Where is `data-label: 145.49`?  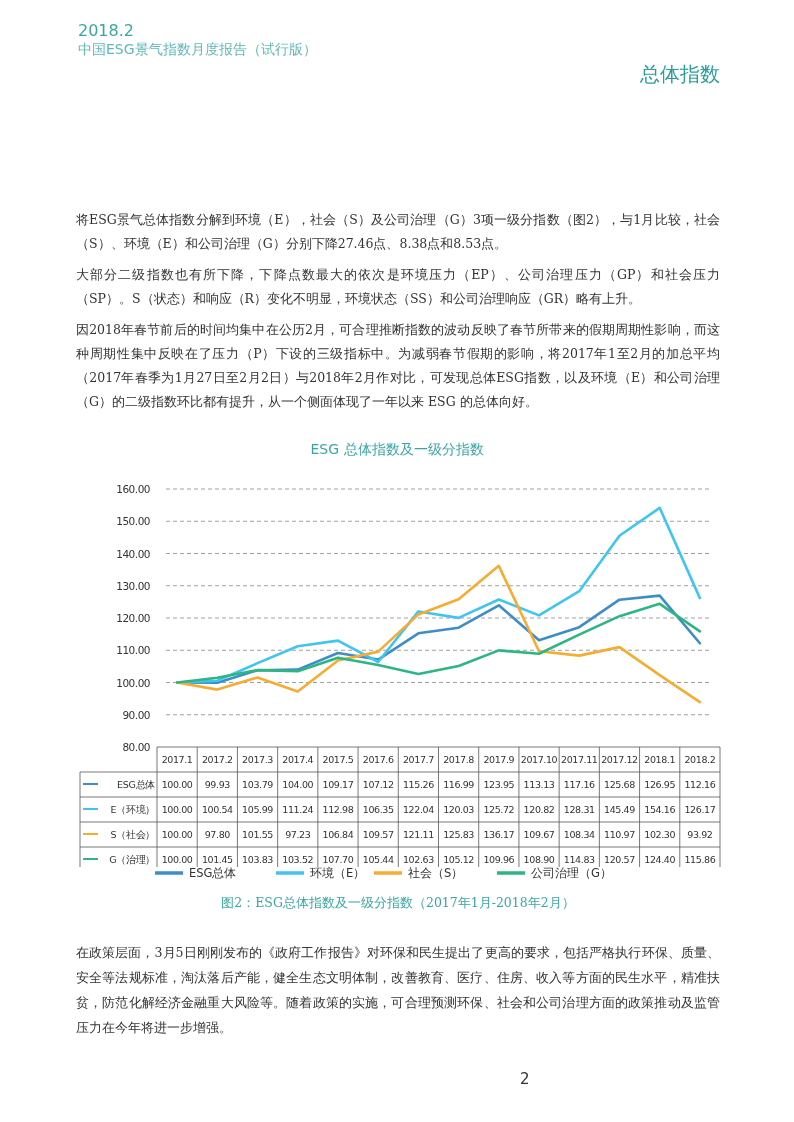 data-label: 145.49 is located at coordinates (620, 809).